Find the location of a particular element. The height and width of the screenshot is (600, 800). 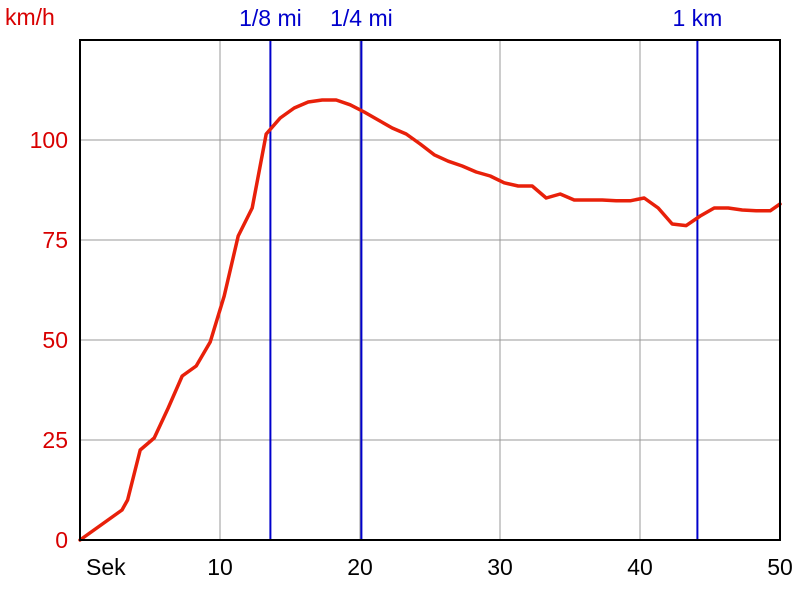

x-tick-label-2: 30 is located at coordinates (500, 567).